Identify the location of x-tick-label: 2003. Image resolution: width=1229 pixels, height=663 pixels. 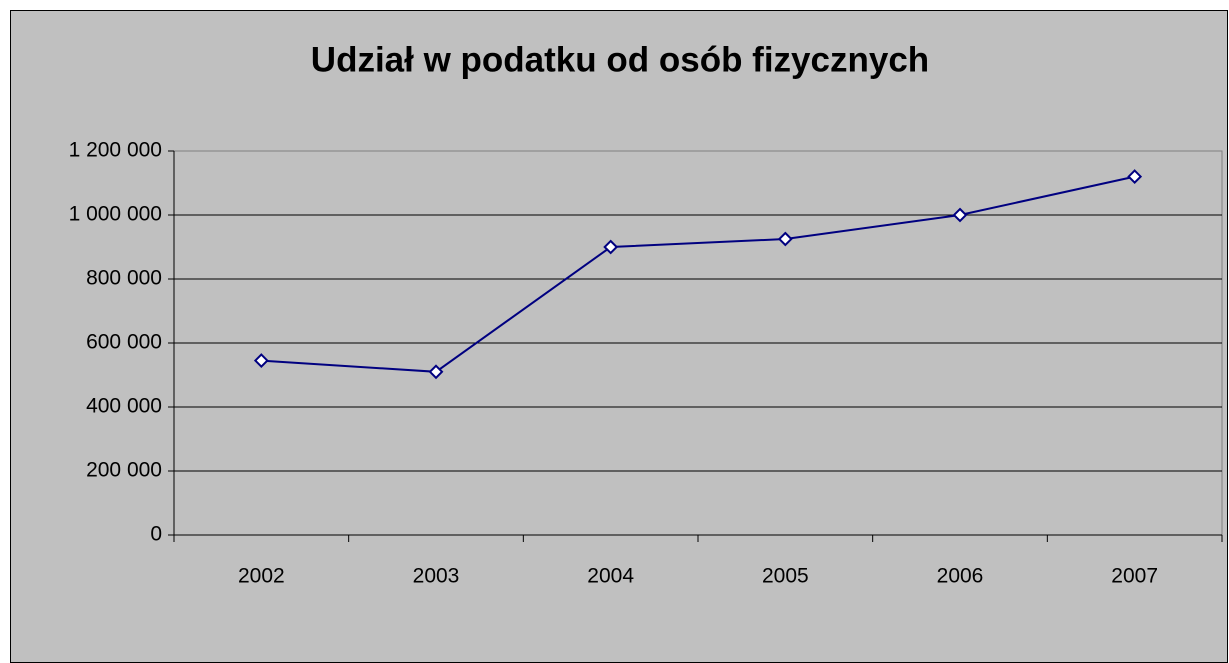
(436, 576).